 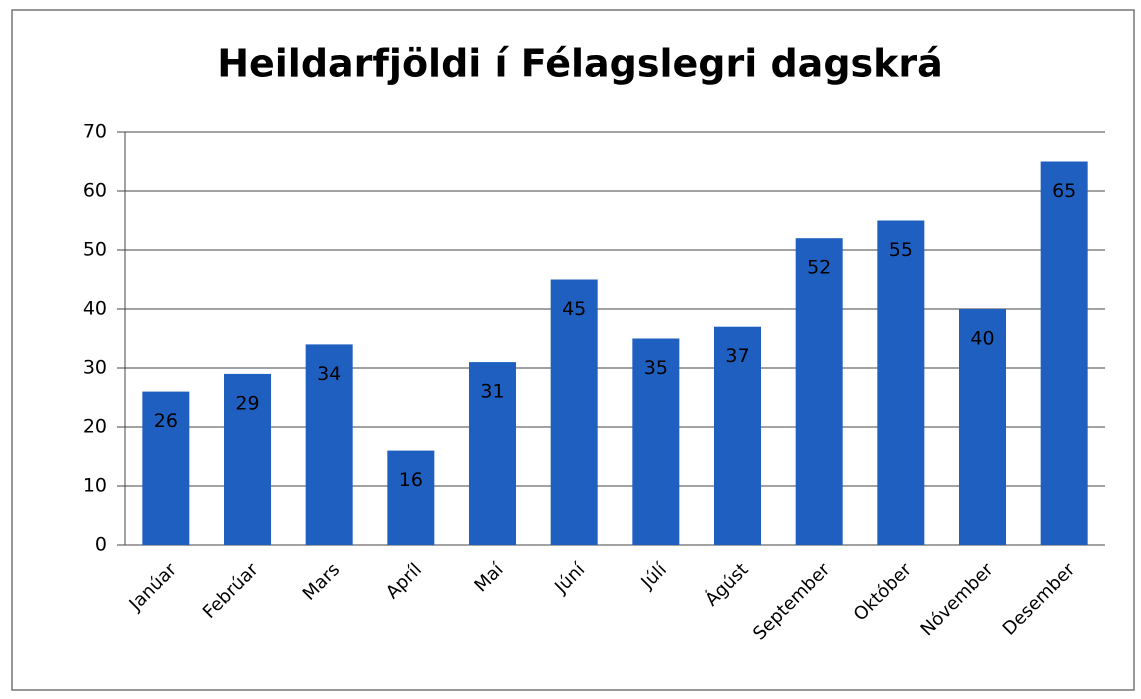 What do you see at coordinates (95, 191) in the screenshot?
I see `y-tick-label: 60` at bounding box center [95, 191].